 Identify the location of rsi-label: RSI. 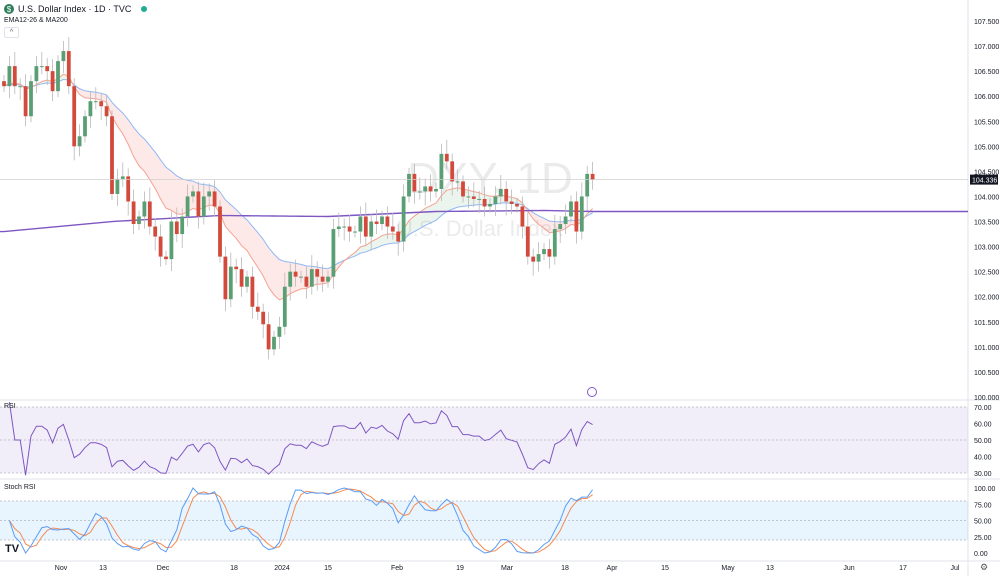
(10, 406).